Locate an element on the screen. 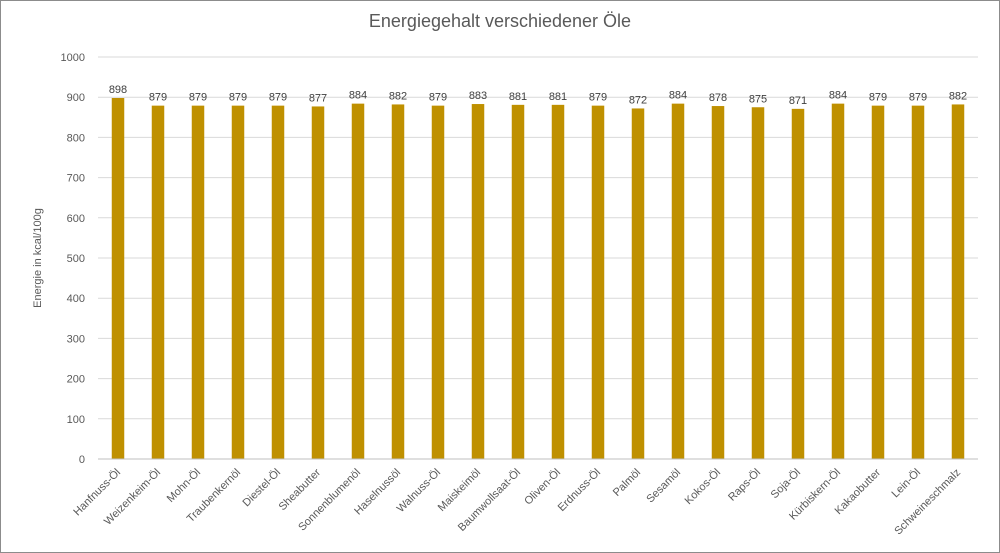 The image size is (1000, 553). x-tick-label: Walnuss-Öl is located at coordinates (419, 491).